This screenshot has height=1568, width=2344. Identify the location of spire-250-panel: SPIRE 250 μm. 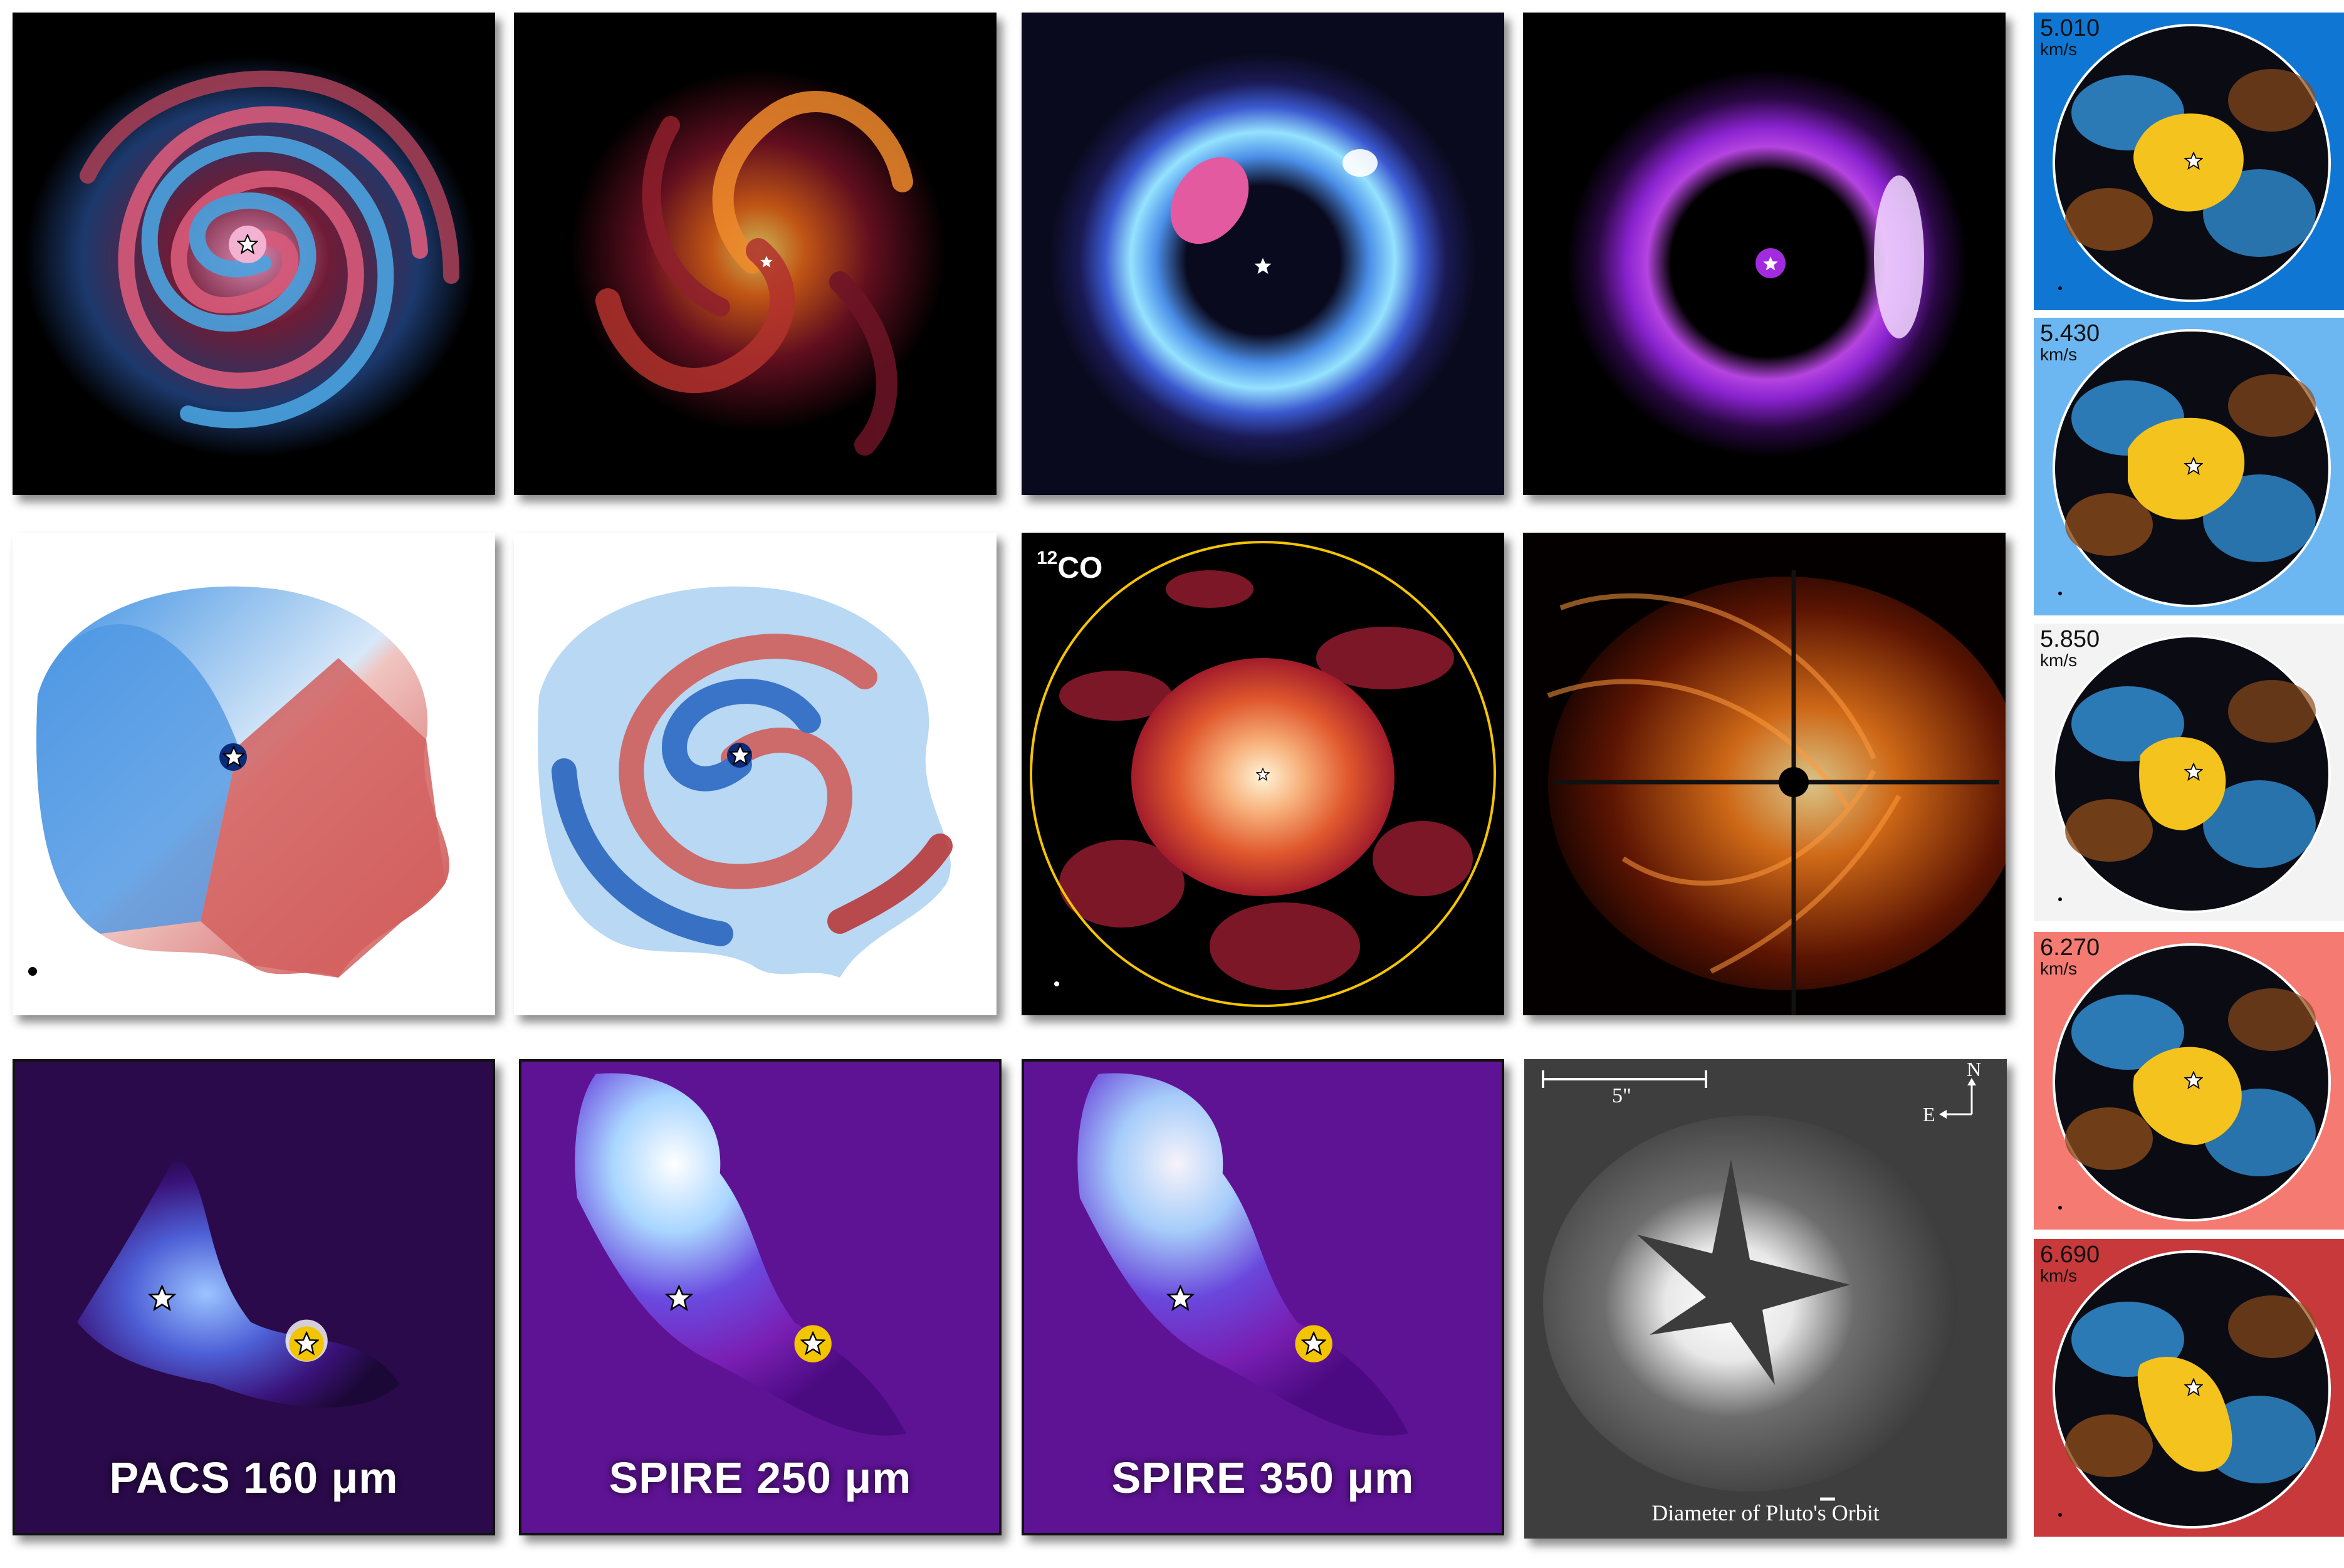
(760, 1297).